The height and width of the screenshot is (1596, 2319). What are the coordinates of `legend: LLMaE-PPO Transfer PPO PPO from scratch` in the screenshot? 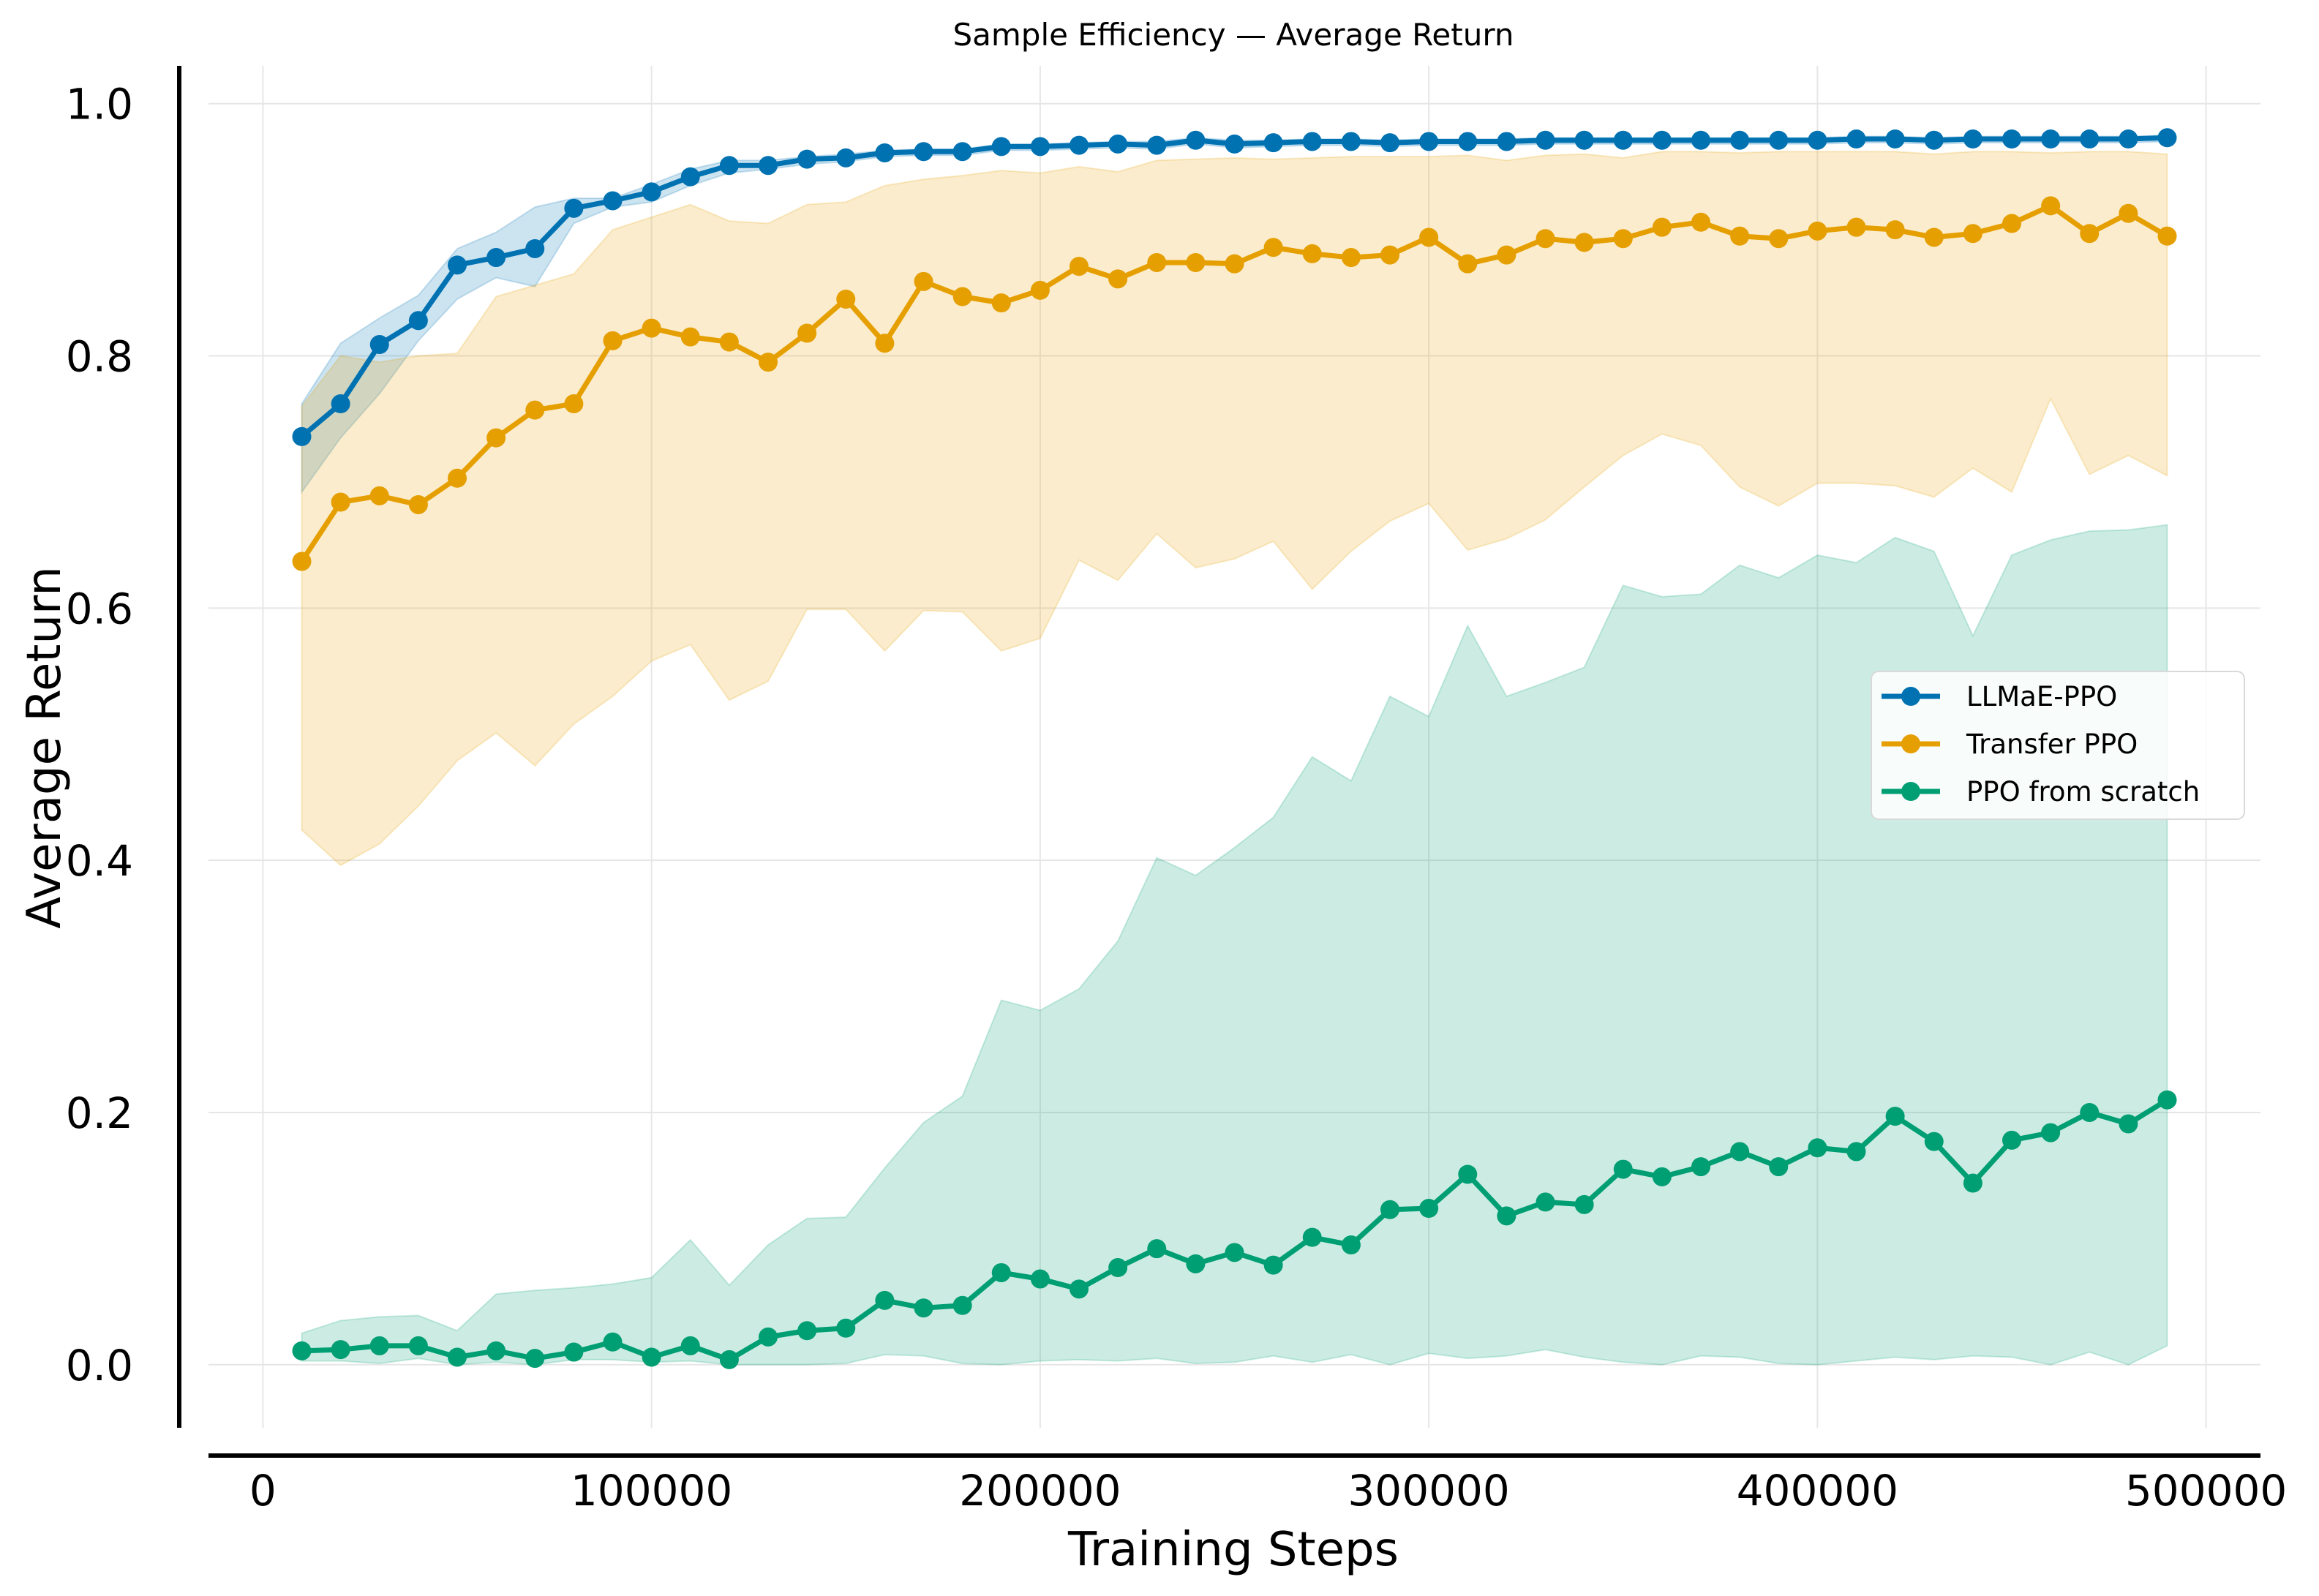 It's located at (2058, 745).